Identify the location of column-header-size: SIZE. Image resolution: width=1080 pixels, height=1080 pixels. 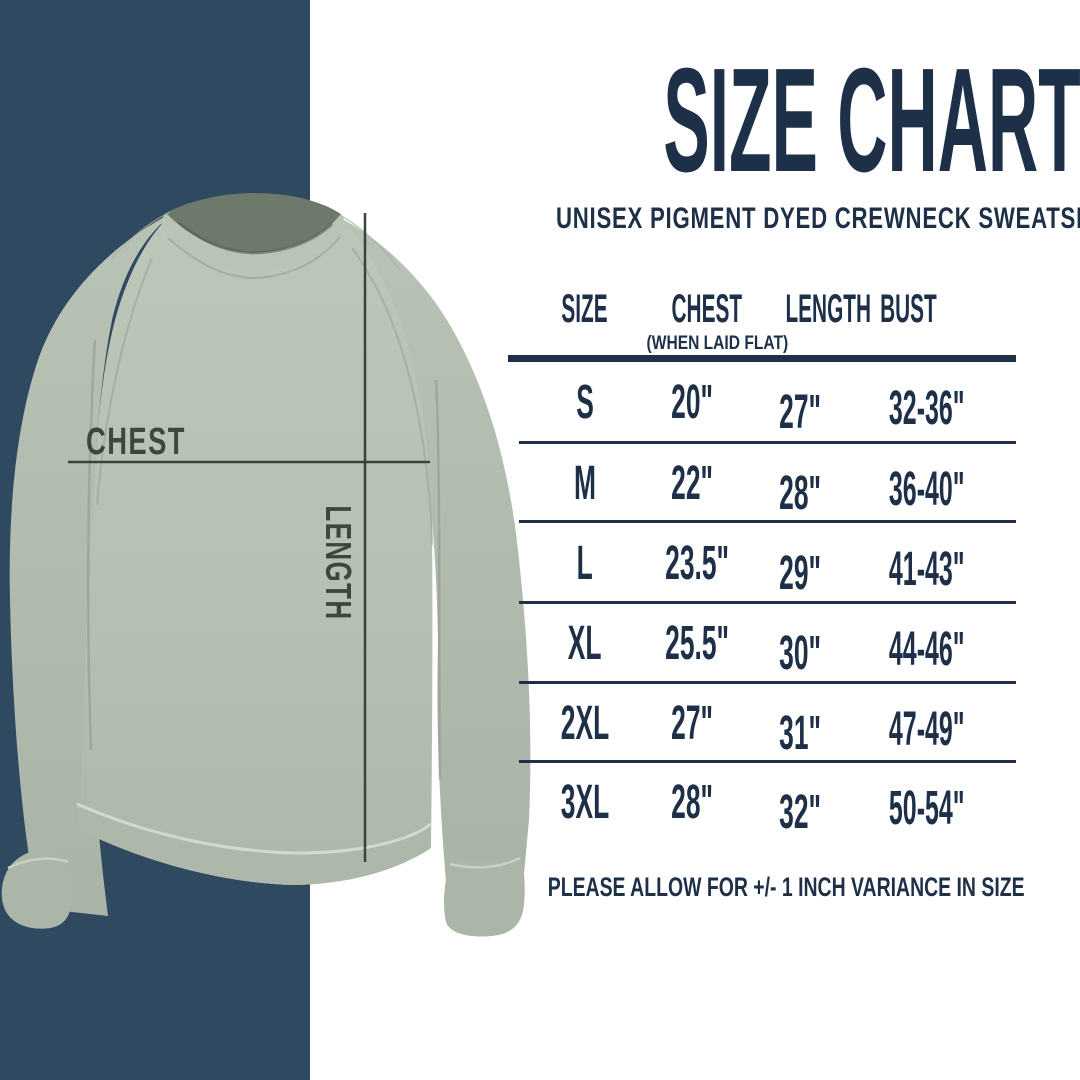
(584, 308).